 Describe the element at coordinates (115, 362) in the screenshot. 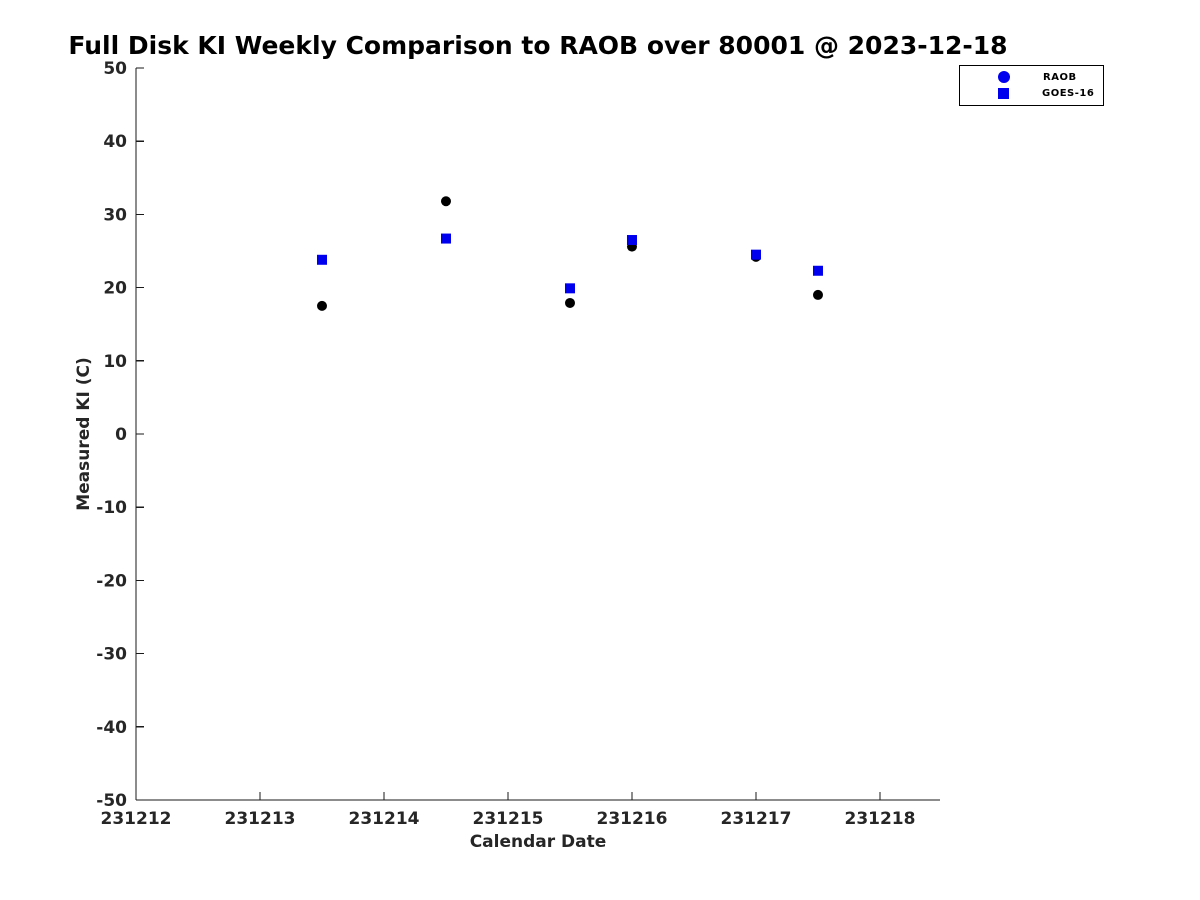

I see `y-tick-label: 10` at that location.